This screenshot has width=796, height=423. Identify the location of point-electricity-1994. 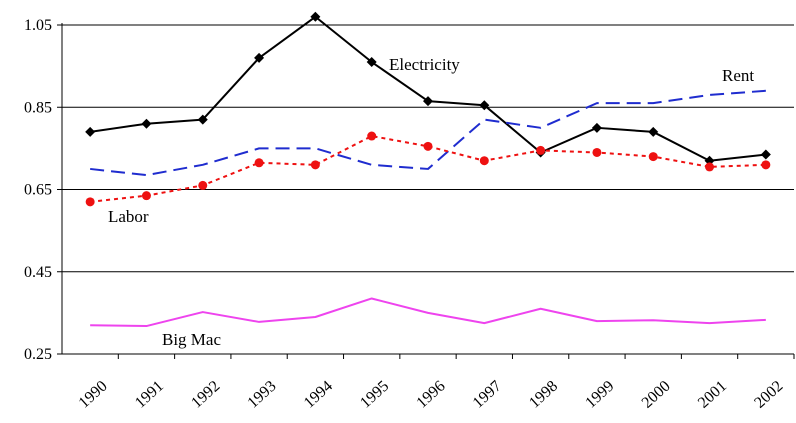
(315, 16).